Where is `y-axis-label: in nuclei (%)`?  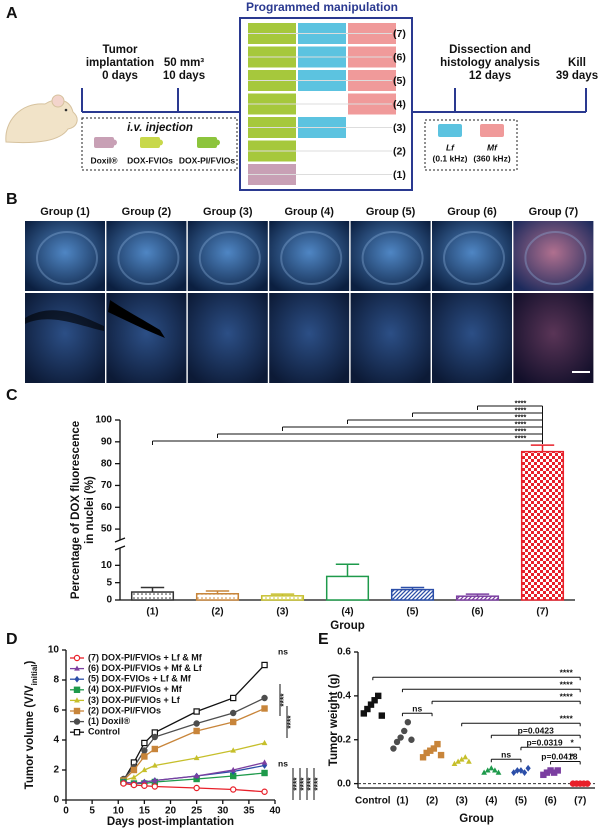 y-axis-label: in nuclei (%) is located at coordinates (90, 510).